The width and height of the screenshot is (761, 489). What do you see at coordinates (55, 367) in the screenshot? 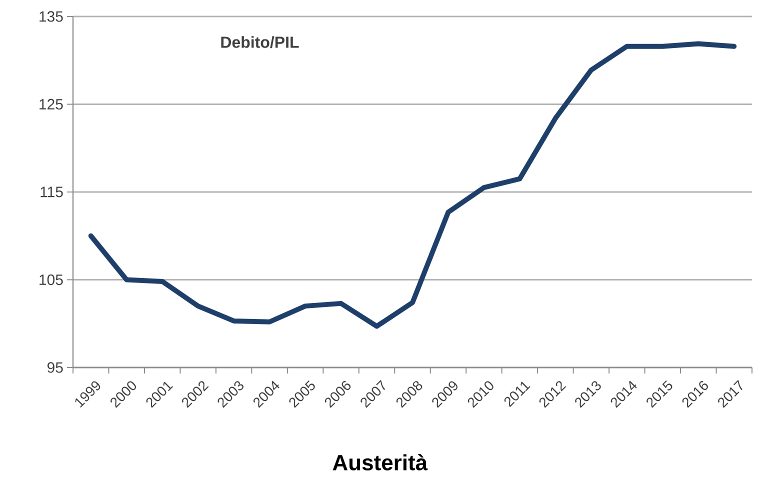
I see `y-tick-label: 95` at bounding box center [55, 367].